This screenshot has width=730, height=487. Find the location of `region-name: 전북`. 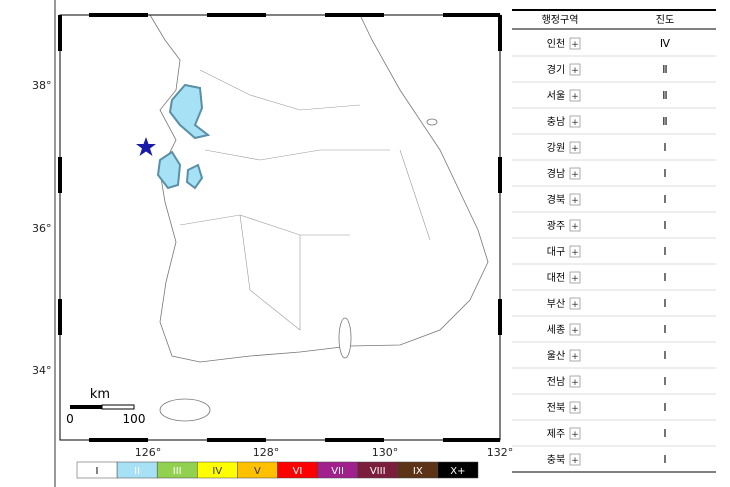

region-name: 전북 is located at coordinates (556, 408).